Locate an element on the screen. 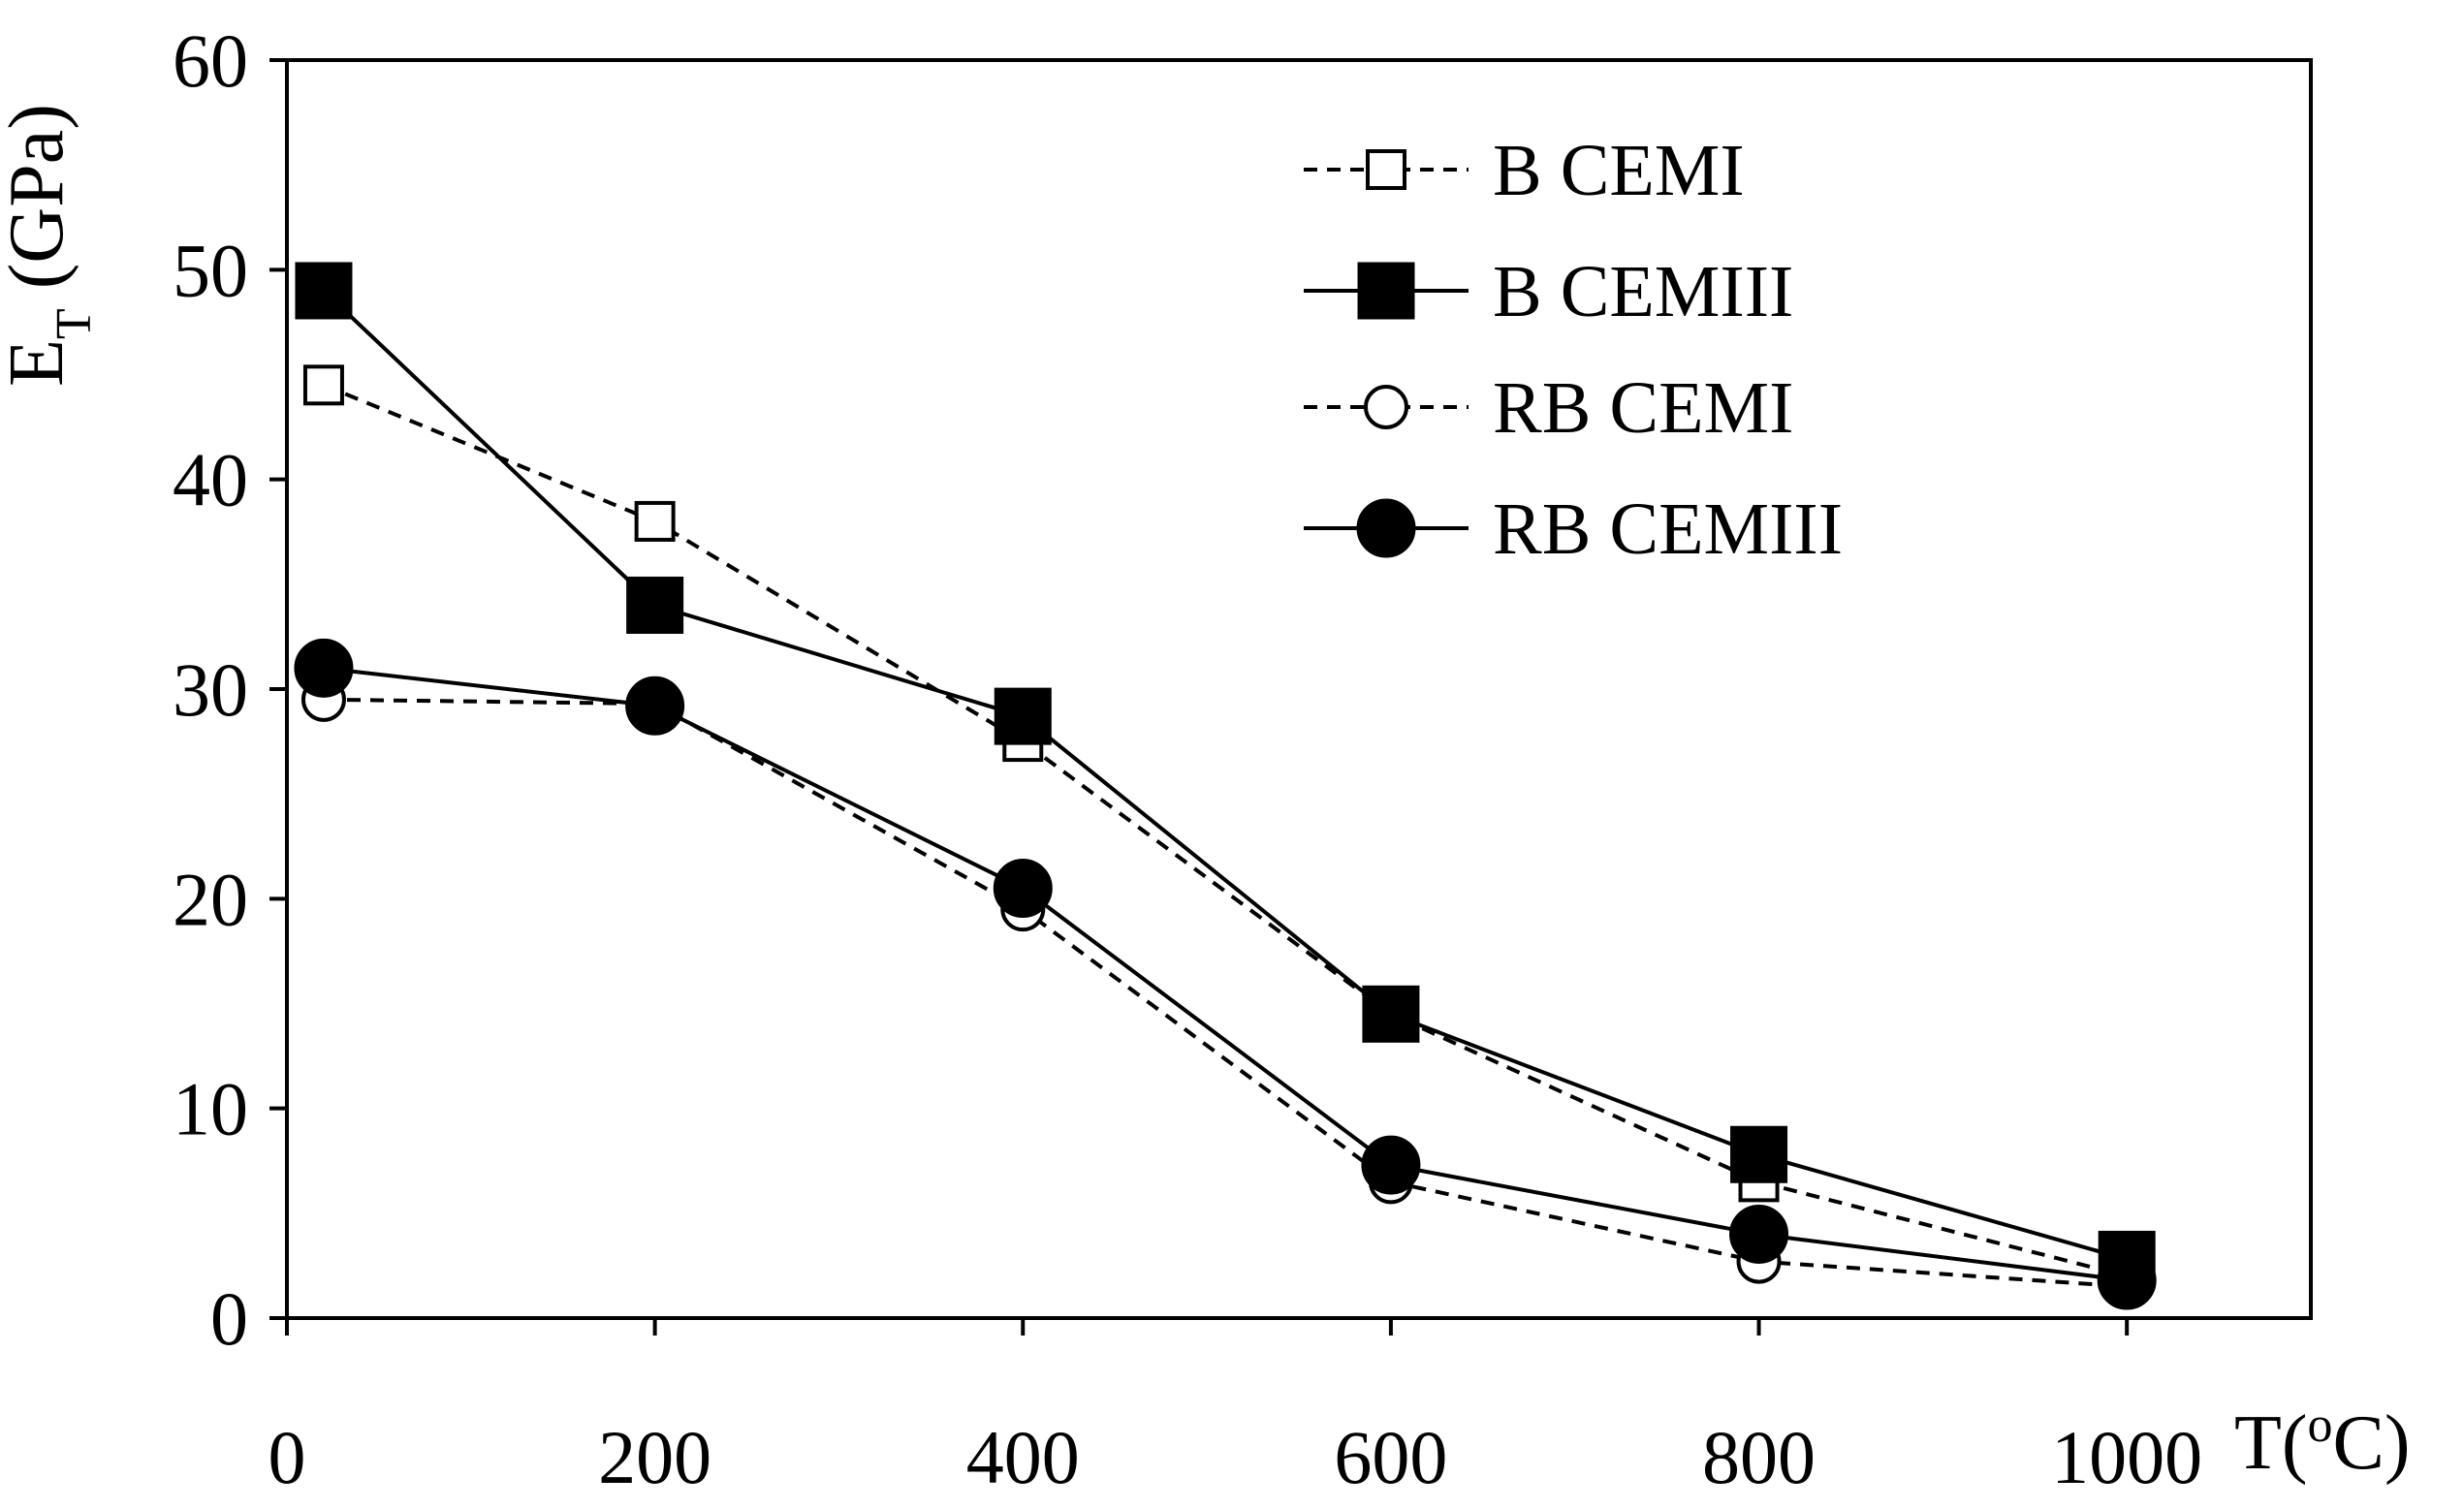 This screenshot has width=2464, height=1509. x-axis-ticks: 0 200 400 600 800 1000 is located at coordinates (1235, 1408).